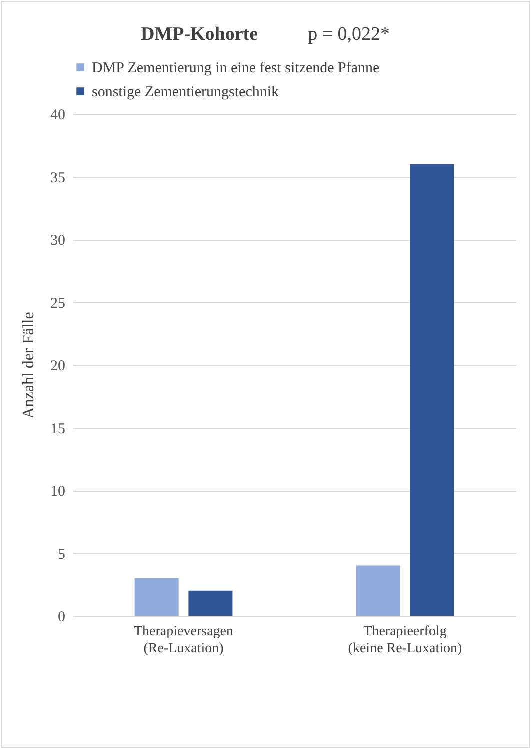  I want to click on y-axis-title: Anzahl der Fälle, so click(29, 365).